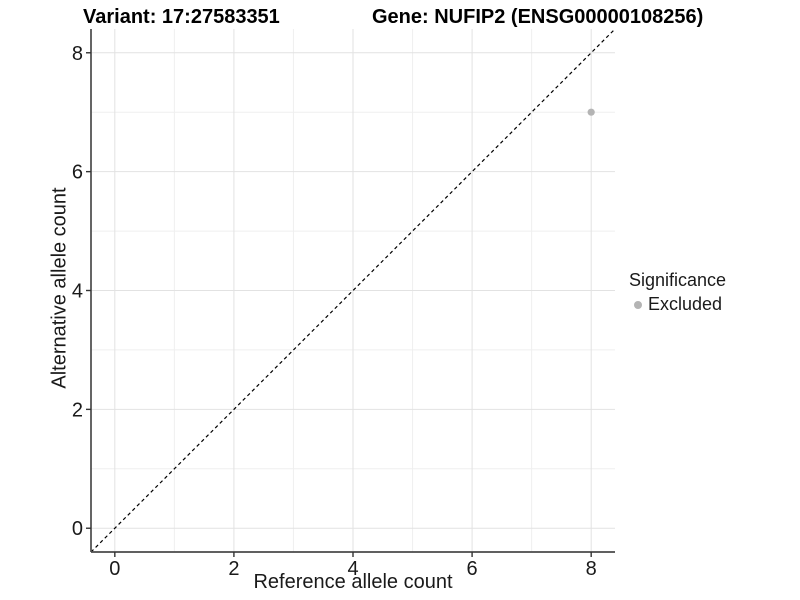 The image size is (800, 600). What do you see at coordinates (472, 569) in the screenshot?
I see `x-tick-label: 6` at bounding box center [472, 569].